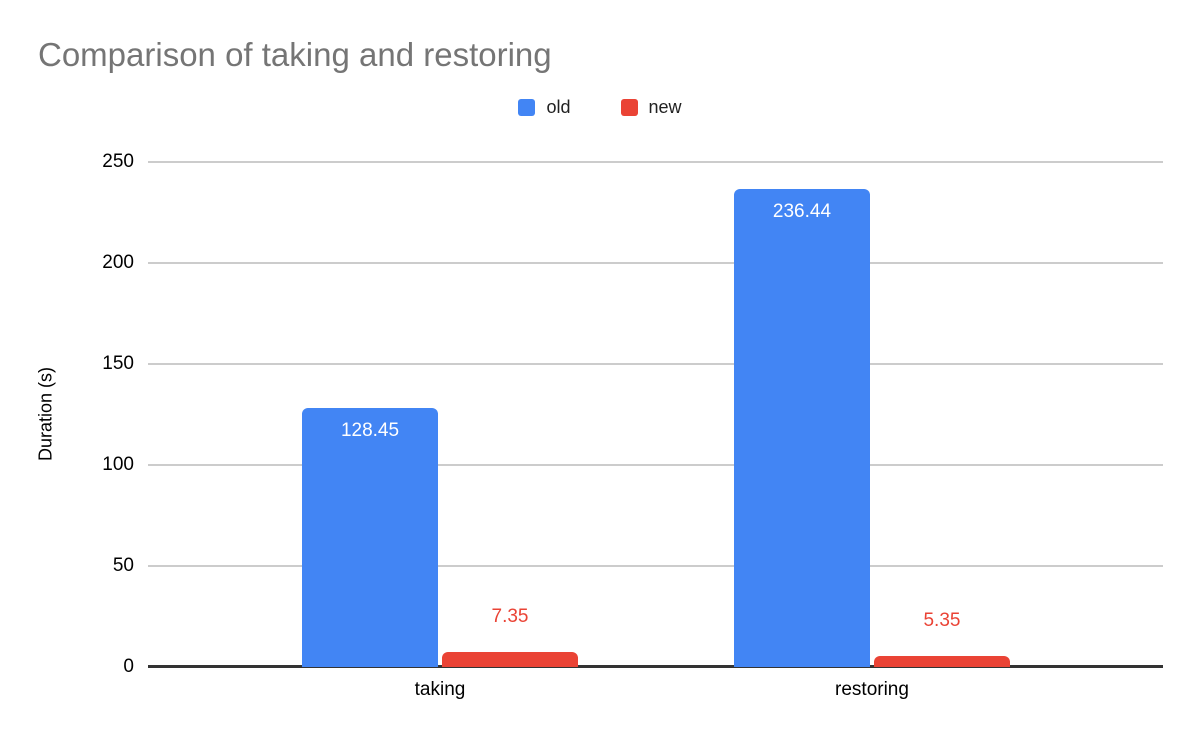  I want to click on legend-item-old: old, so click(544, 107).